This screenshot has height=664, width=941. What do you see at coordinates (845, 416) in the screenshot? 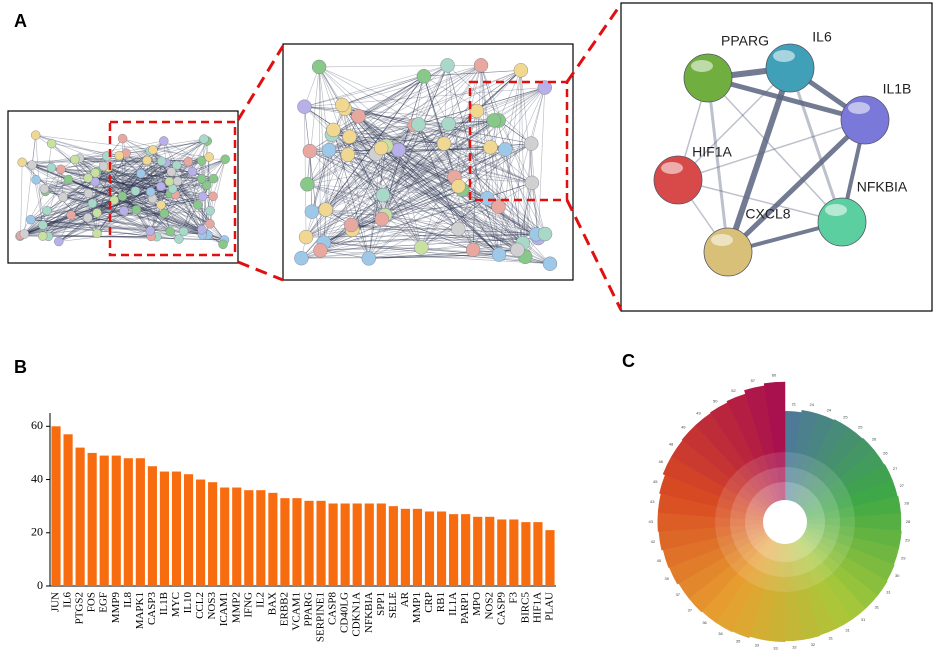
I see `value-label: 25` at bounding box center [845, 416].